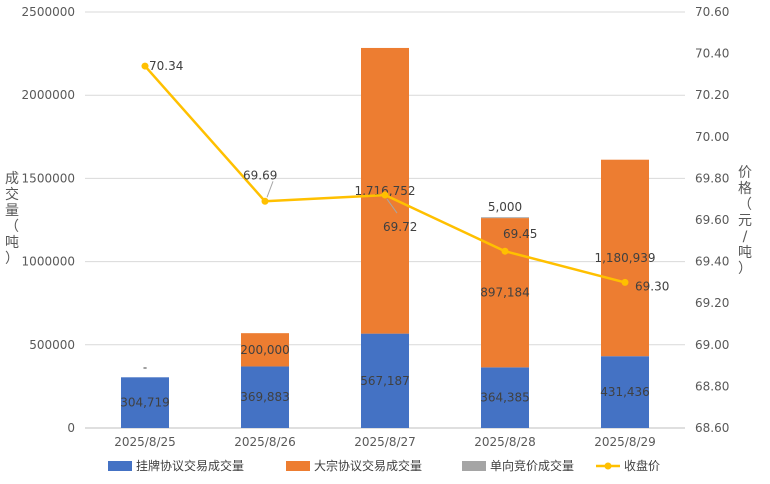  Describe the element at coordinates (642, 465) in the screenshot. I see `legend-label: 收盘价` at that location.